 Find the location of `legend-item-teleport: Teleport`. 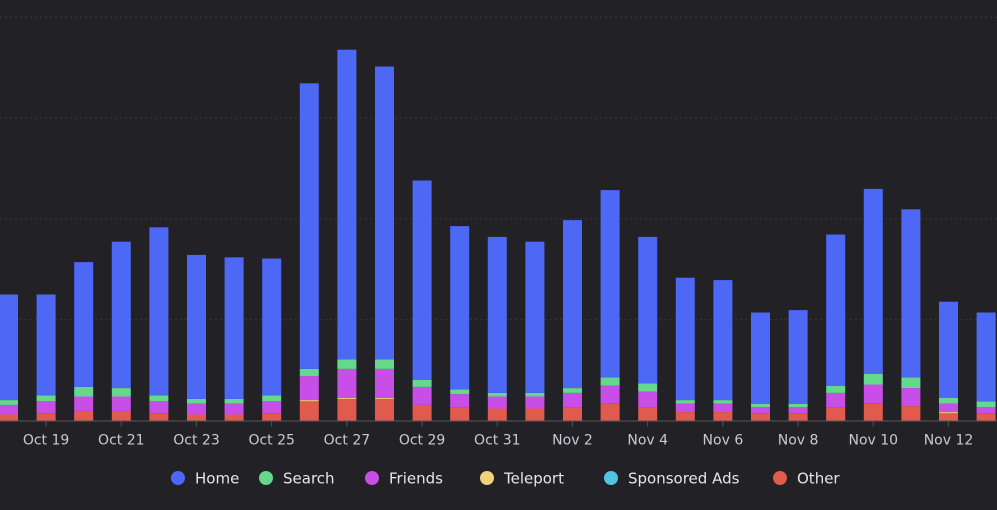

legend-item-teleport: Teleport is located at coordinates (522, 479).